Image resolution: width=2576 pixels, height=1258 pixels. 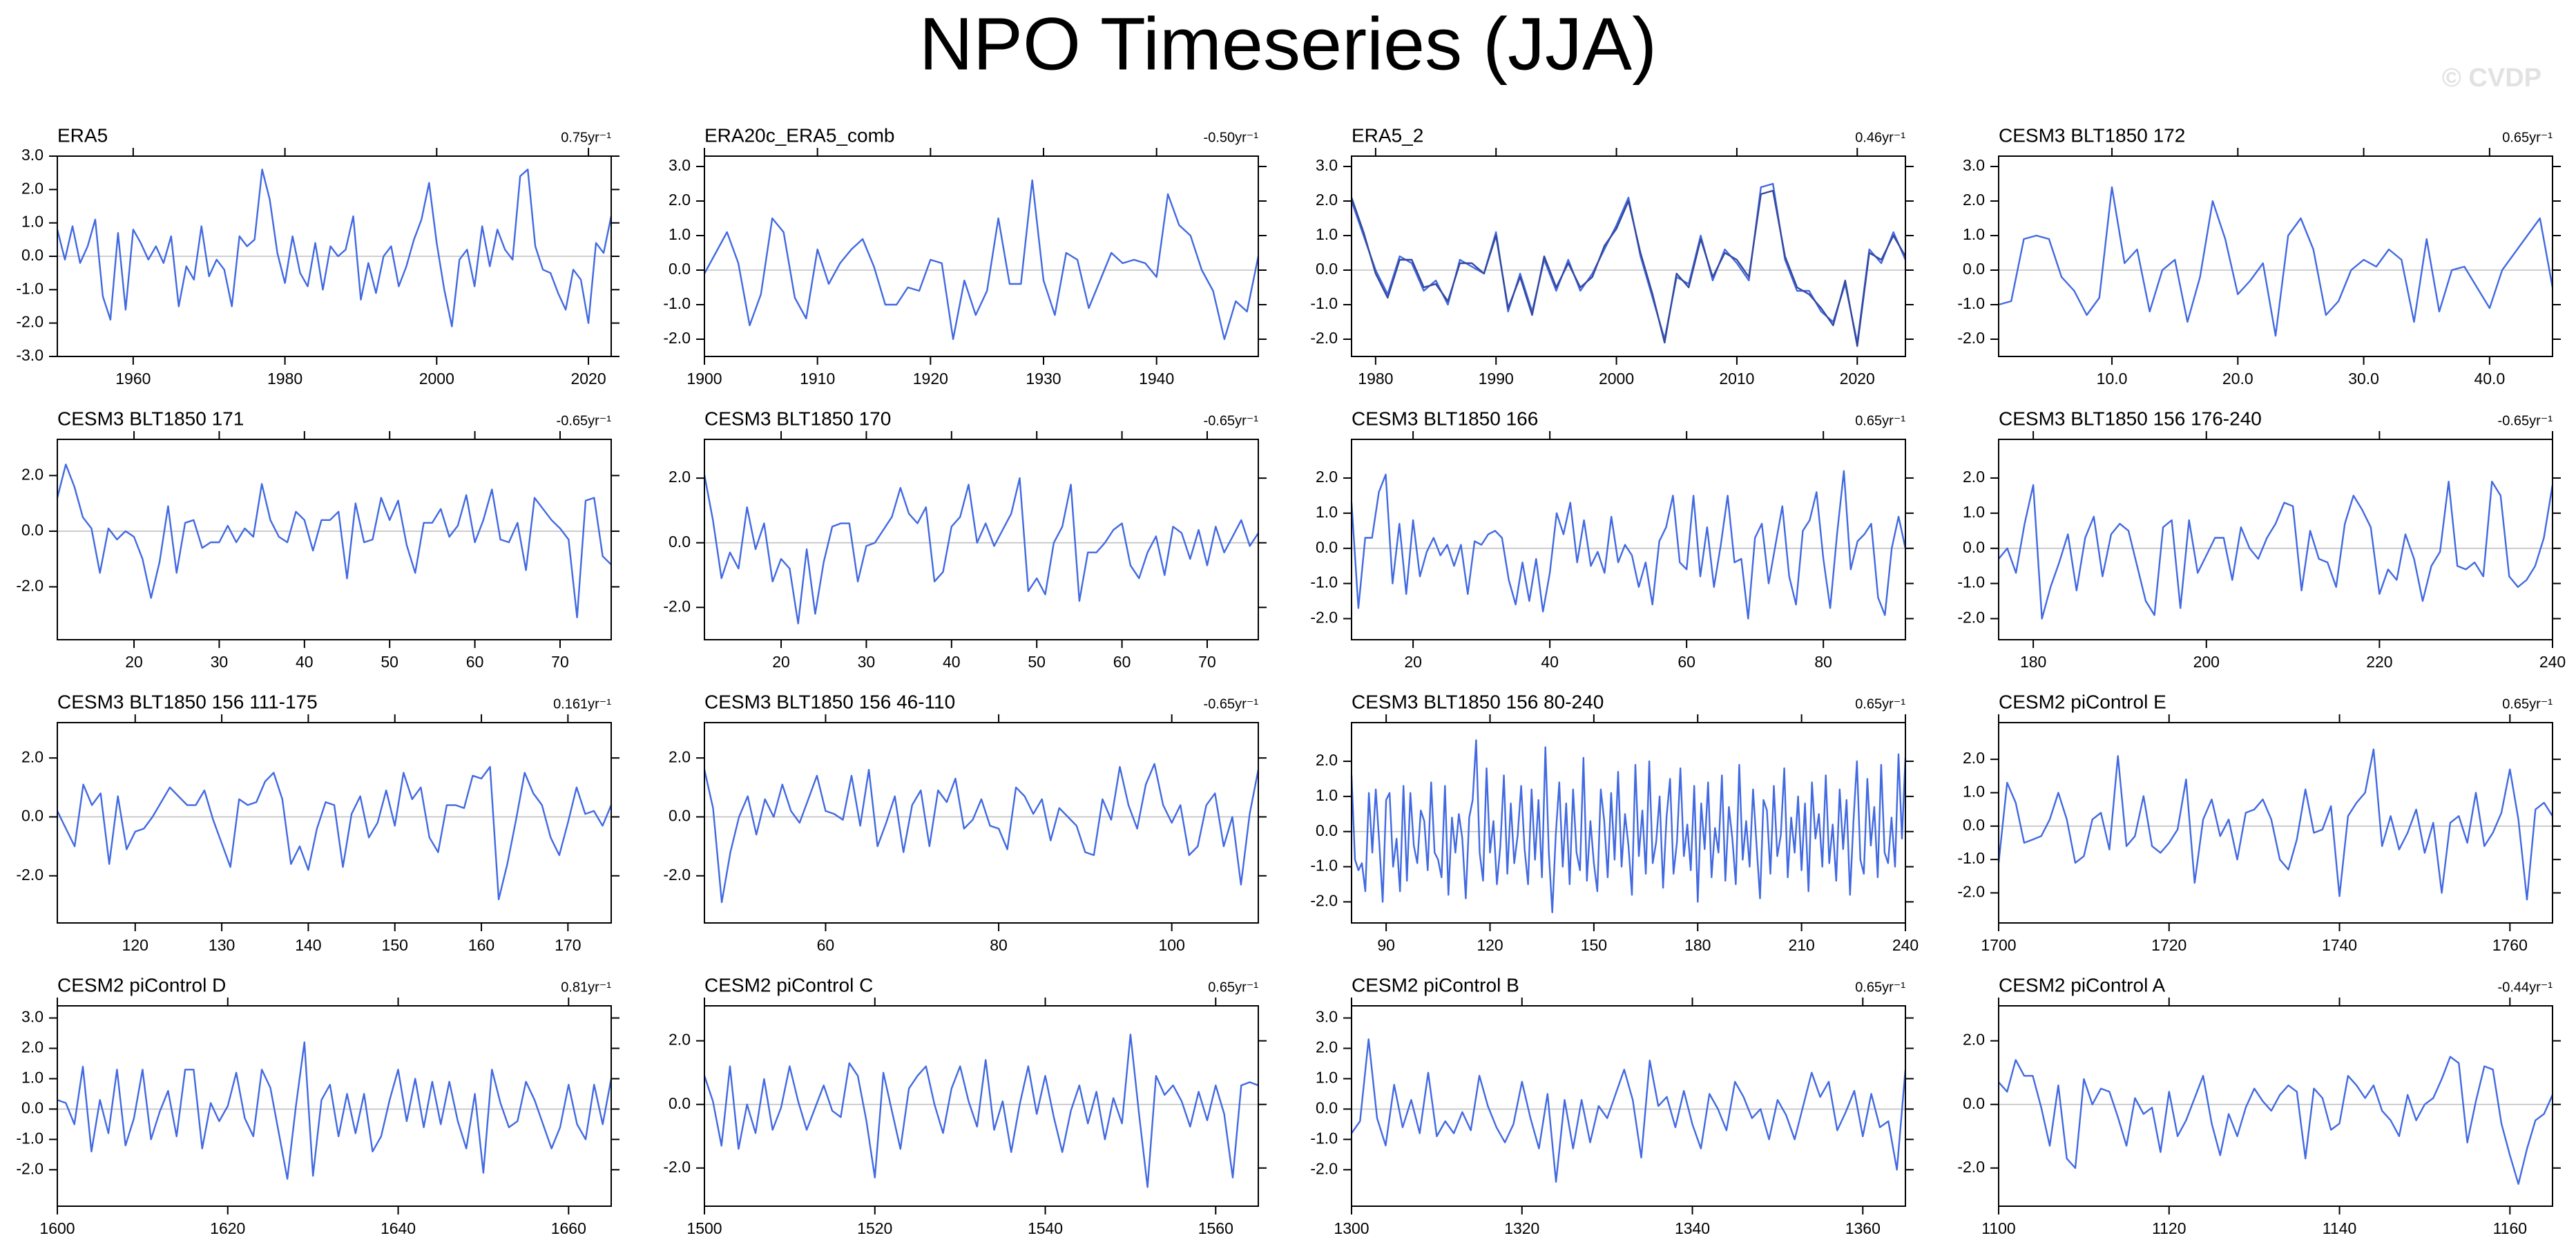 I want to click on x-tick-label: 10.0, so click(x=2112, y=379).